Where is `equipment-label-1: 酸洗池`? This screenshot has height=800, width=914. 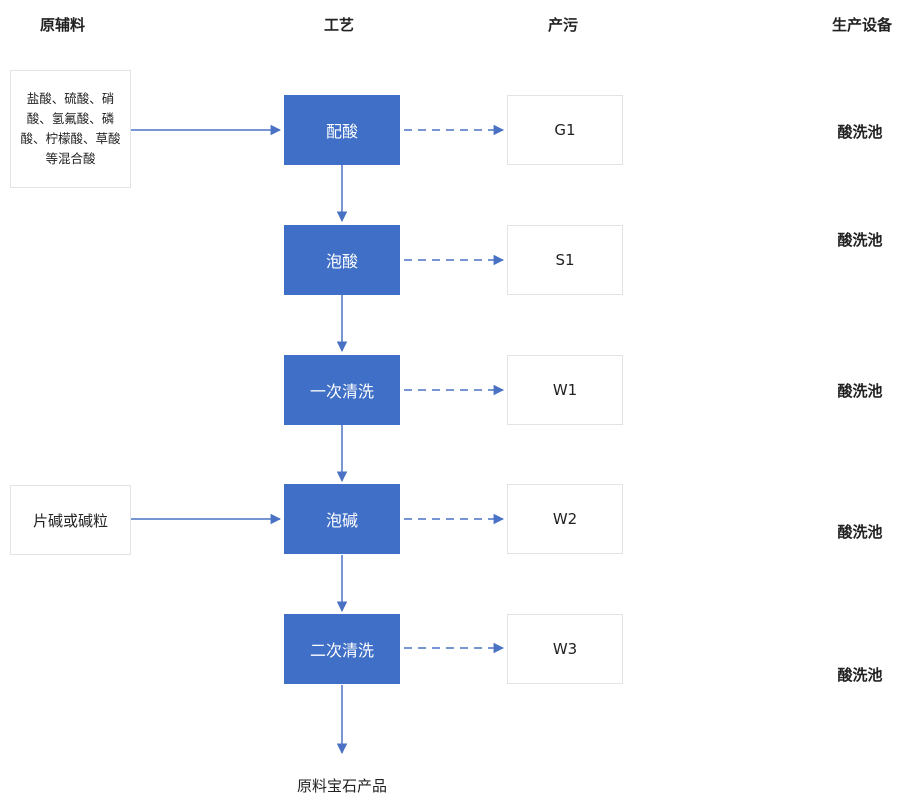 equipment-label-1: 酸洗池 is located at coordinates (860, 132).